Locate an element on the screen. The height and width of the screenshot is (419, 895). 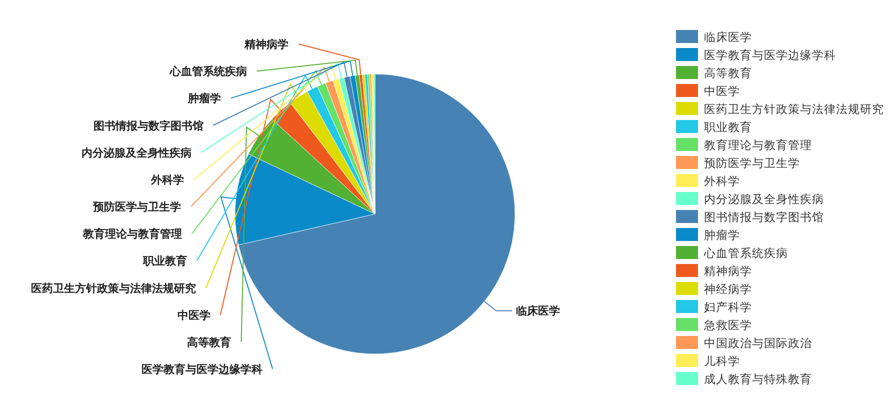
legend-label: 外科学 is located at coordinates (722, 181).